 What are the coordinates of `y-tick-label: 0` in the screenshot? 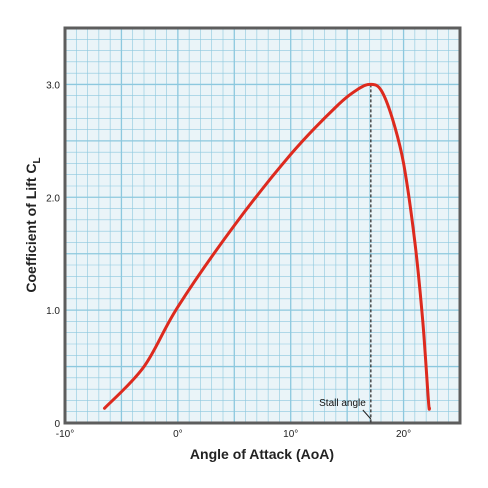 It's located at (57, 424).